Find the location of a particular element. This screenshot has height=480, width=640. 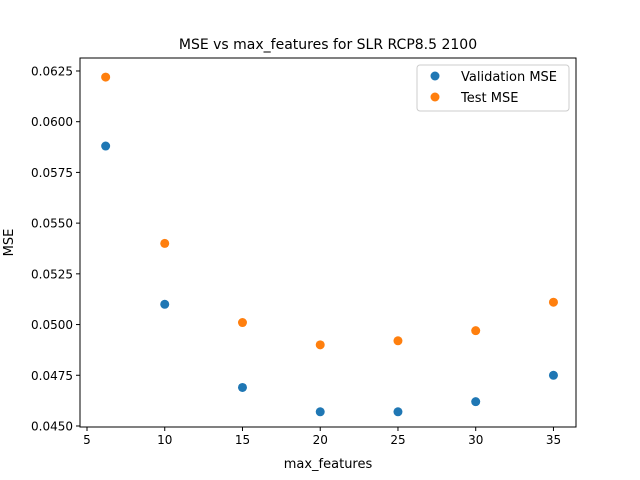

legend-label-validation-mse: Validation MSE is located at coordinates (509, 77).